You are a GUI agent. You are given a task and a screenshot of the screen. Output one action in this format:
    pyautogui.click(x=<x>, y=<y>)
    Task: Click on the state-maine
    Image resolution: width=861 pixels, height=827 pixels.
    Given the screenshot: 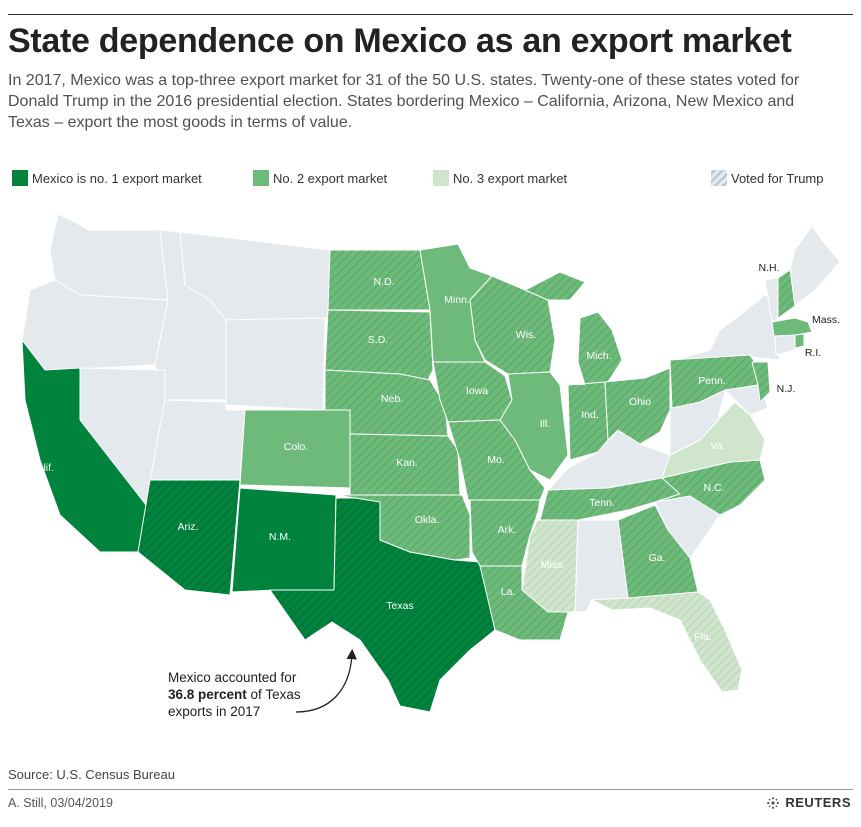 What is the action you would take?
    pyautogui.click(x=815, y=266)
    